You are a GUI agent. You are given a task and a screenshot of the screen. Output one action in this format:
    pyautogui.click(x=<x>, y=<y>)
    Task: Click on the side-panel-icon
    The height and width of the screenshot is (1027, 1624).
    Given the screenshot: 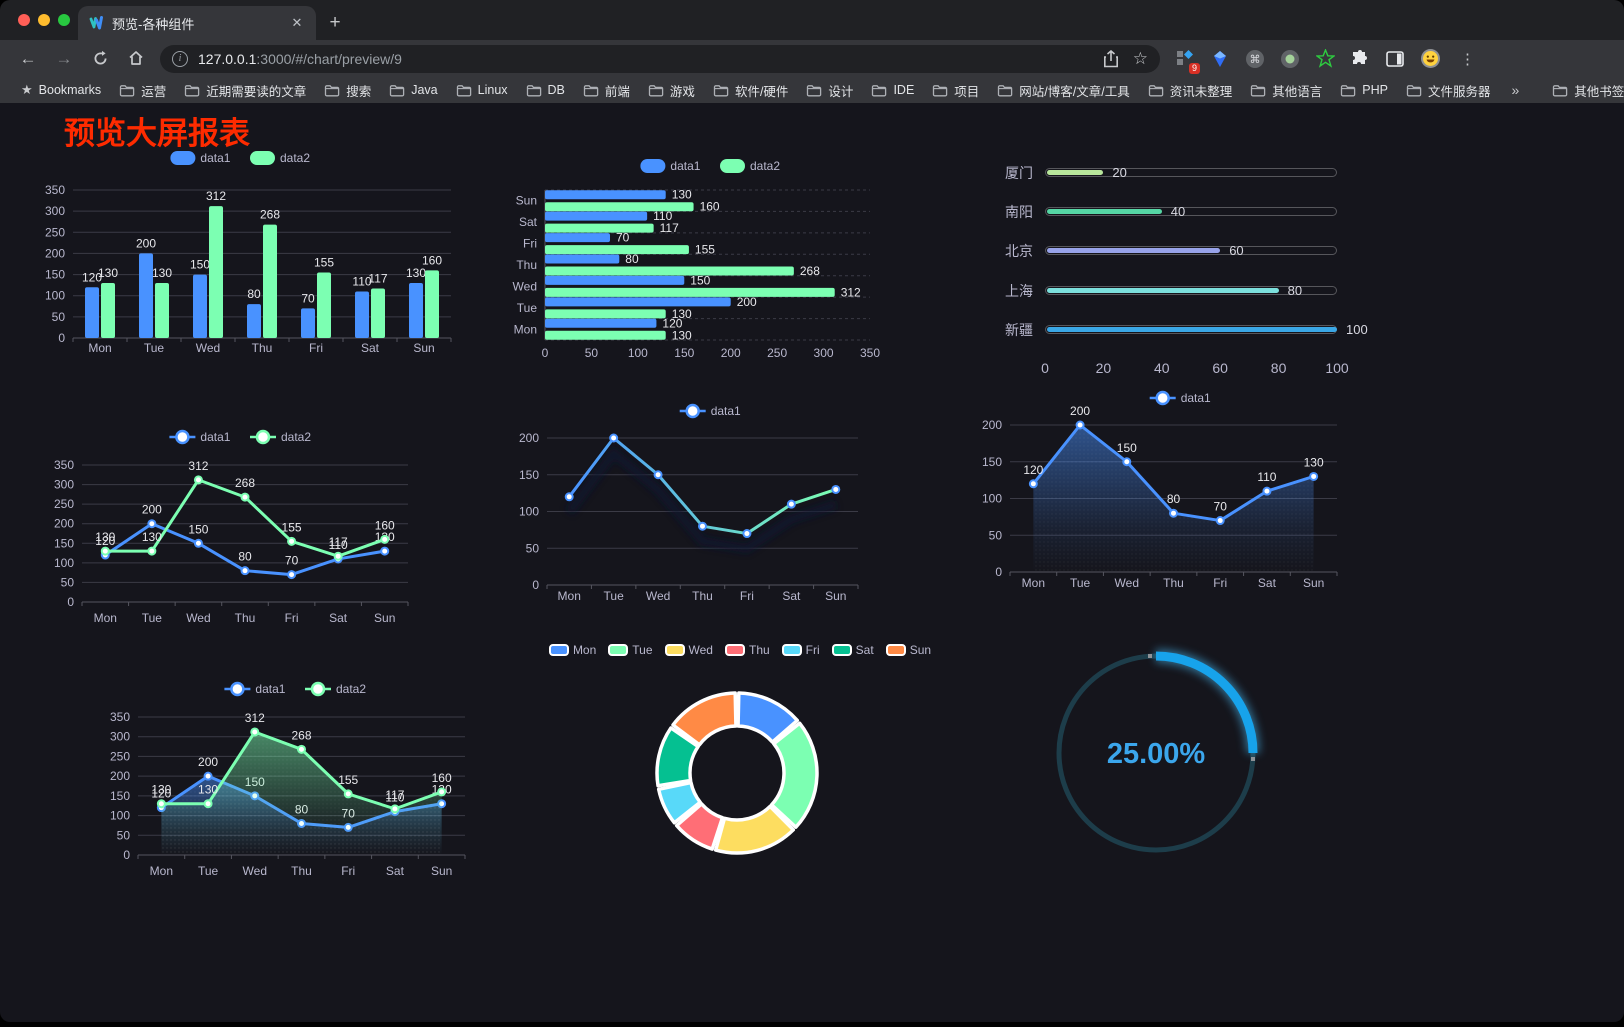 What is the action you would take?
    pyautogui.click(x=1395, y=59)
    